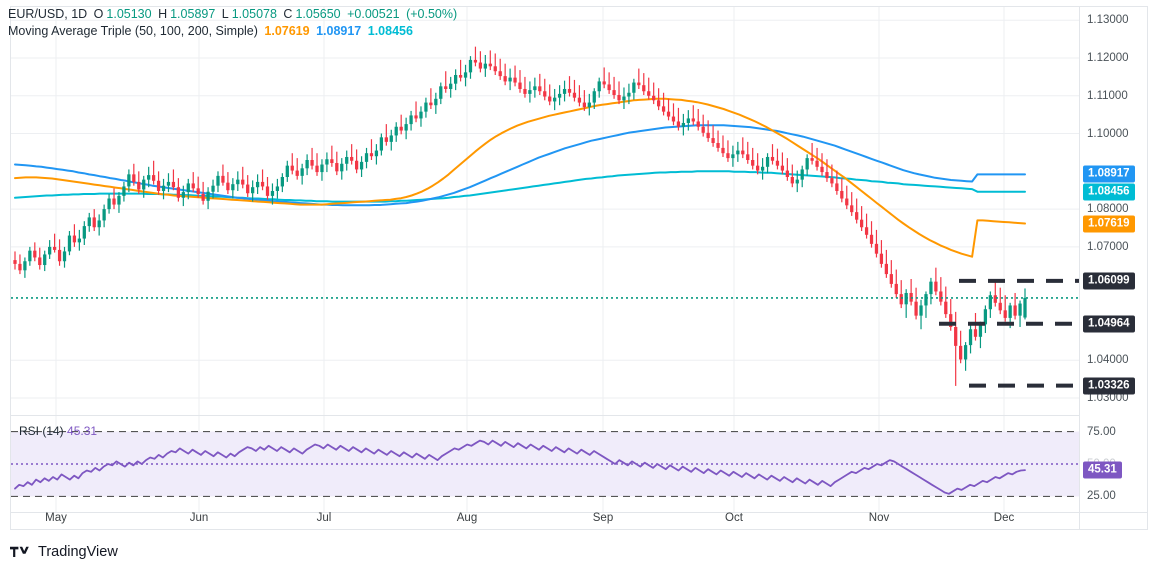 Image resolution: width=1158 pixels, height=578 pixels. What do you see at coordinates (56, 518) in the screenshot?
I see `time-axis-tick: May` at bounding box center [56, 518].